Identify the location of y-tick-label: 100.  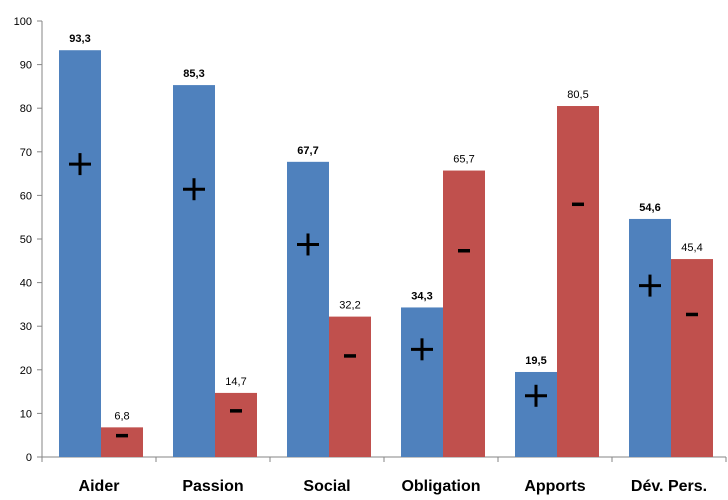
(23, 22).